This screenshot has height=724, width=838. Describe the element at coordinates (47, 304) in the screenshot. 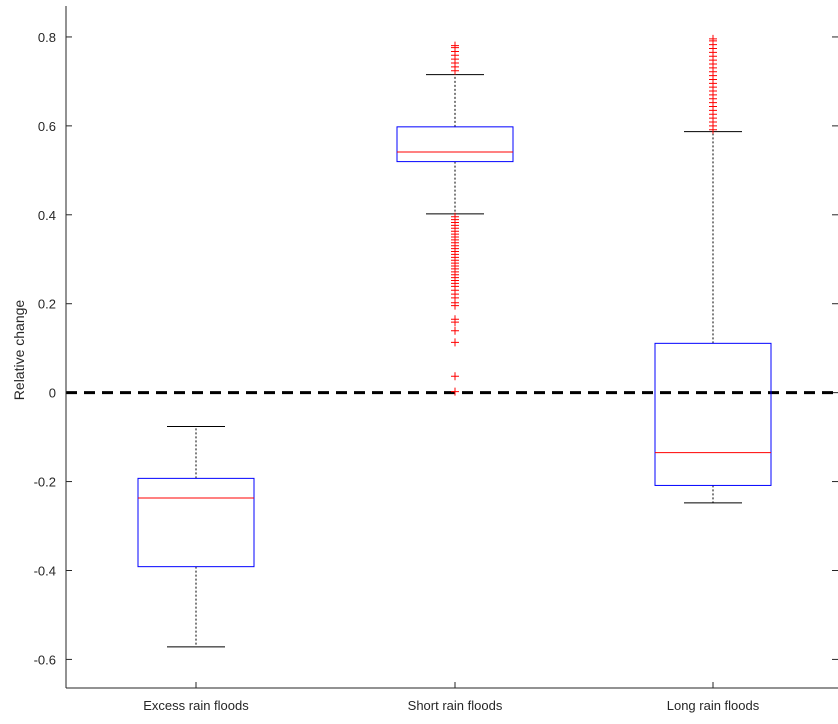

I see `y-tick-label: 0.2` at that location.